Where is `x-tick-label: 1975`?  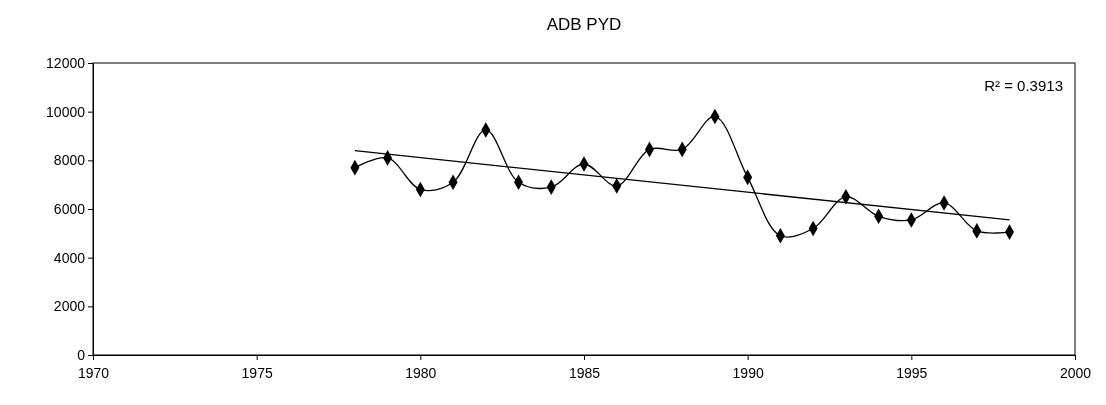 x-tick-label: 1975 is located at coordinates (257, 373).